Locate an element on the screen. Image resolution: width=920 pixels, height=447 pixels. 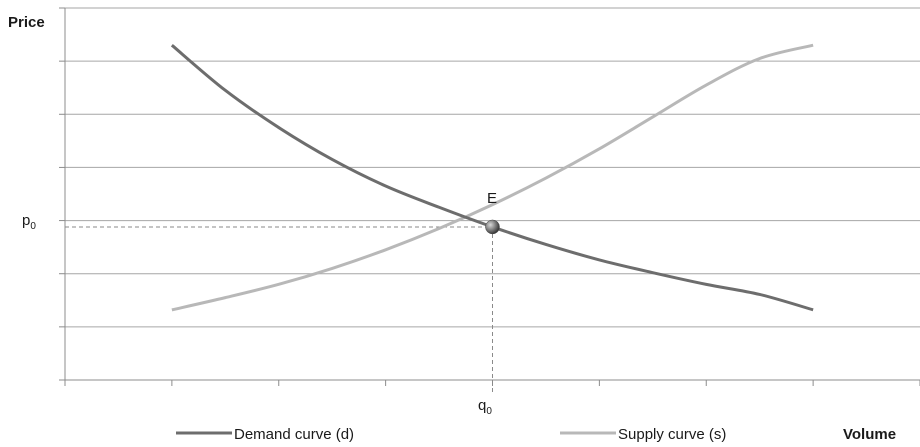
equilibrium-point is located at coordinates (492, 227).